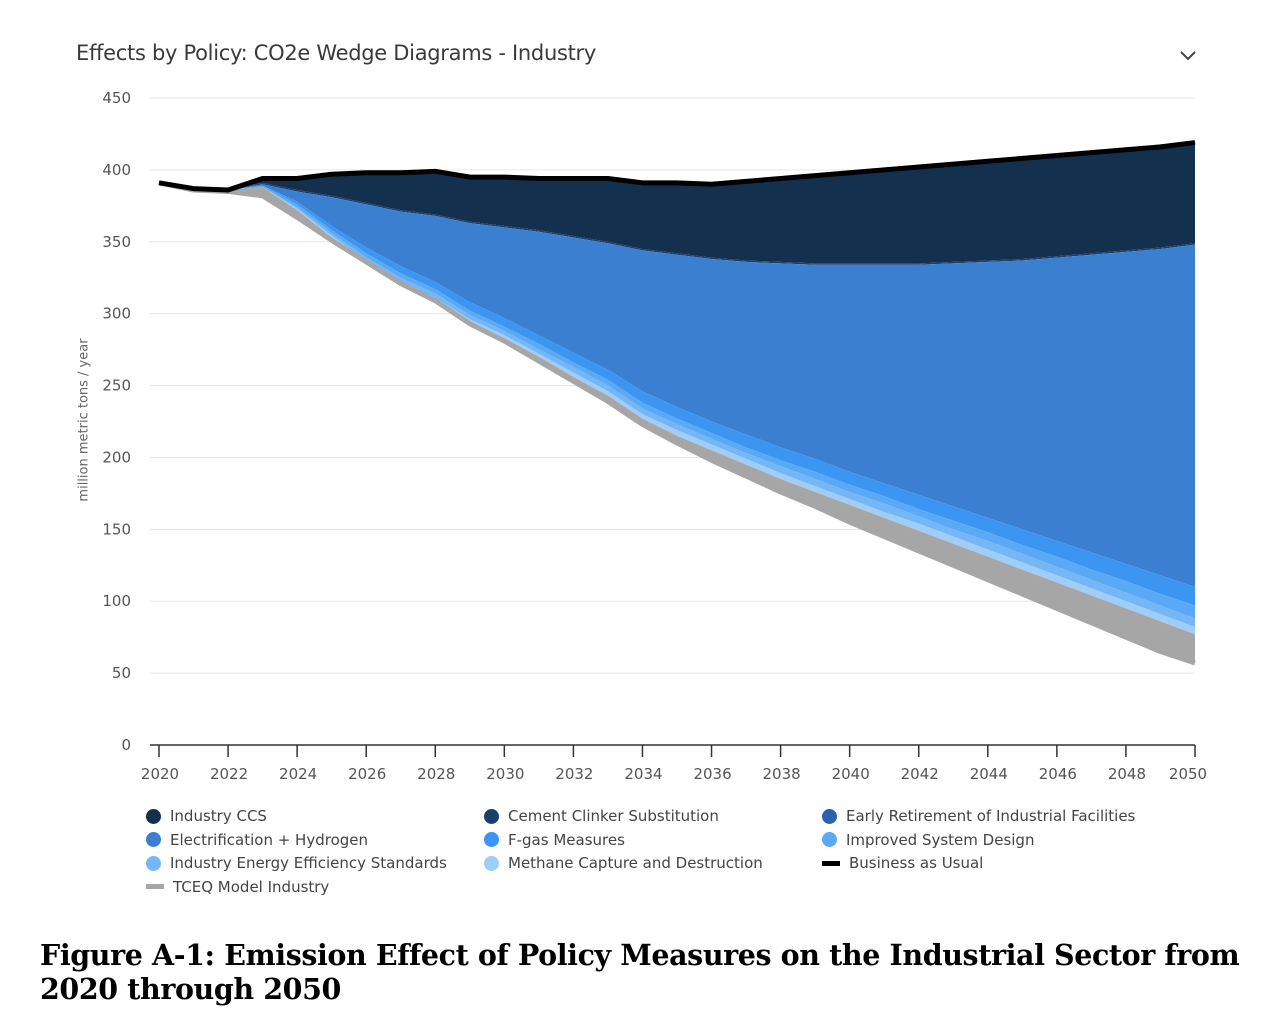 The width and height of the screenshot is (1280, 1026). I want to click on legend-item: Industry CCS, so click(206, 816).